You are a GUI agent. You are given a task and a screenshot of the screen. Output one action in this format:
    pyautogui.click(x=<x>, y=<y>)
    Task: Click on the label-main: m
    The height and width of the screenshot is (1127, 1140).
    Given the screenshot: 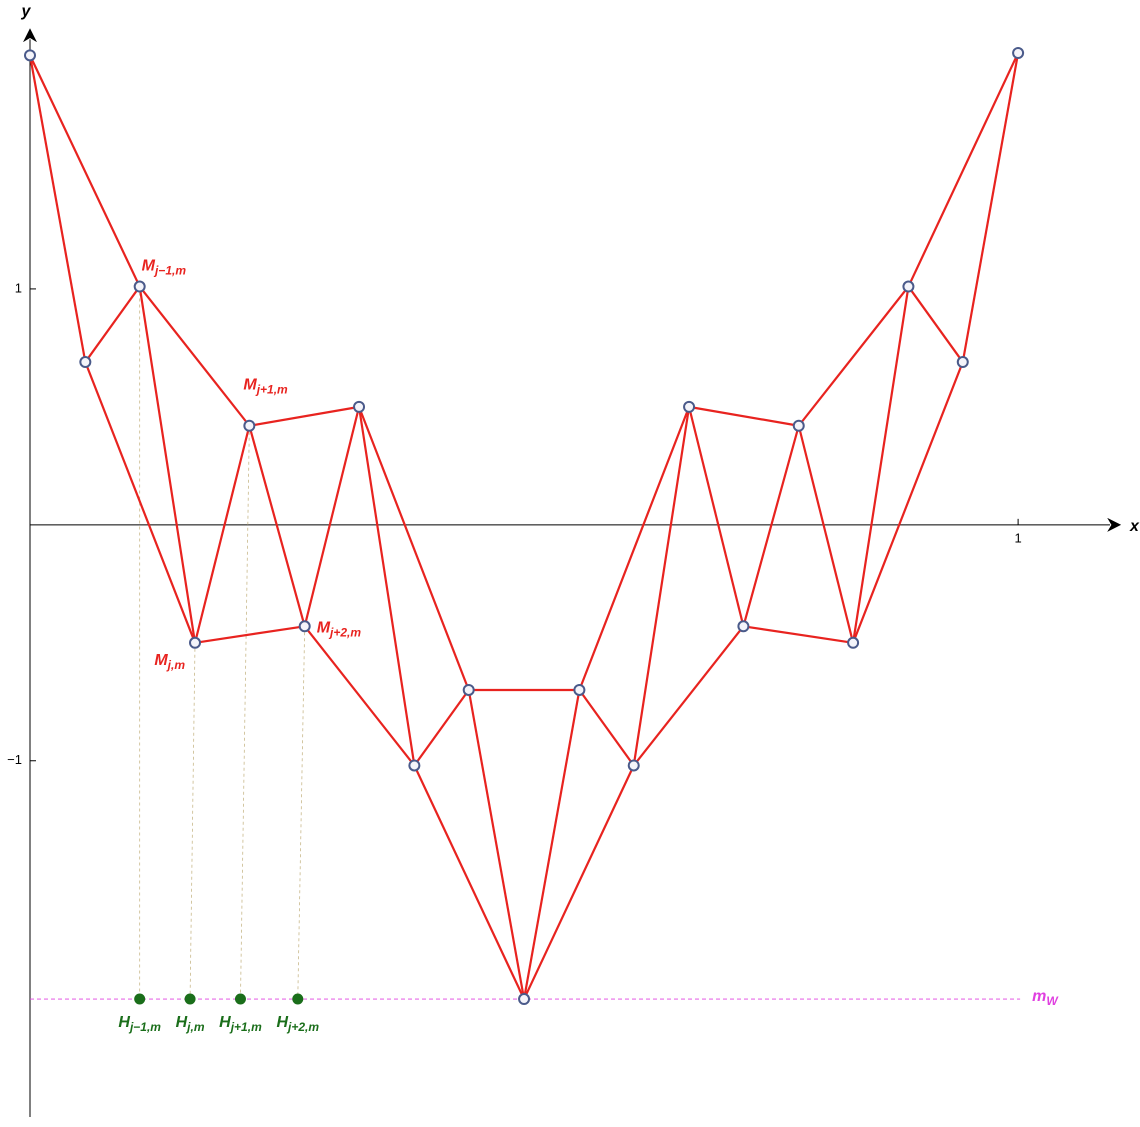 What is the action you would take?
    pyautogui.click(x=1039, y=996)
    